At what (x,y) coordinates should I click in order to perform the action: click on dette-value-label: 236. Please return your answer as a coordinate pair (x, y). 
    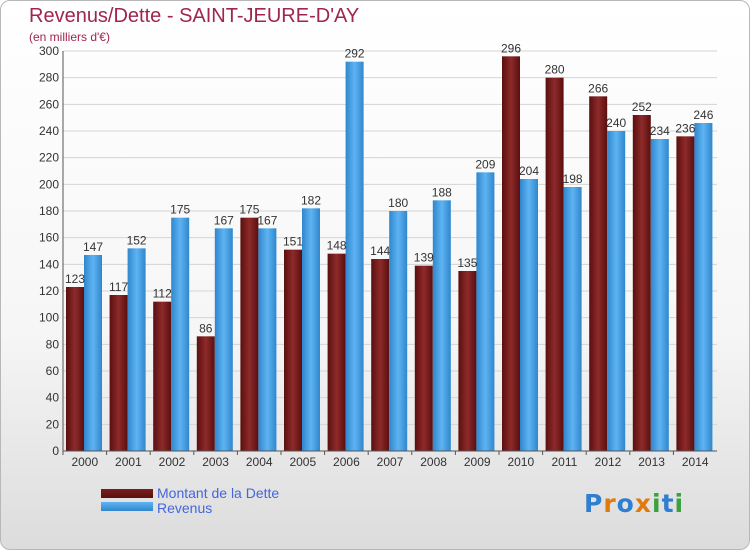
    Looking at the image, I should click on (685, 128).